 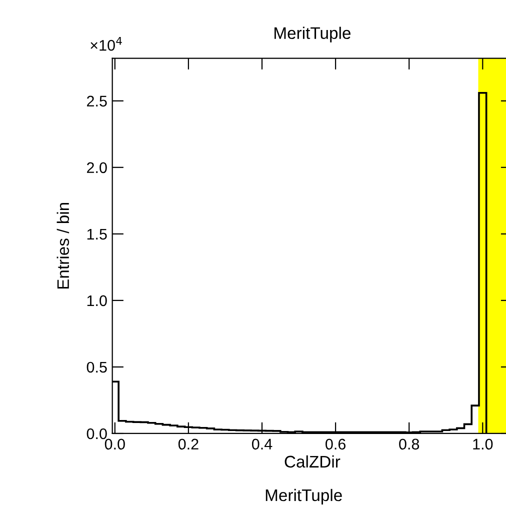 I want to click on y-tick-label: 2.5, so click(x=97, y=101).